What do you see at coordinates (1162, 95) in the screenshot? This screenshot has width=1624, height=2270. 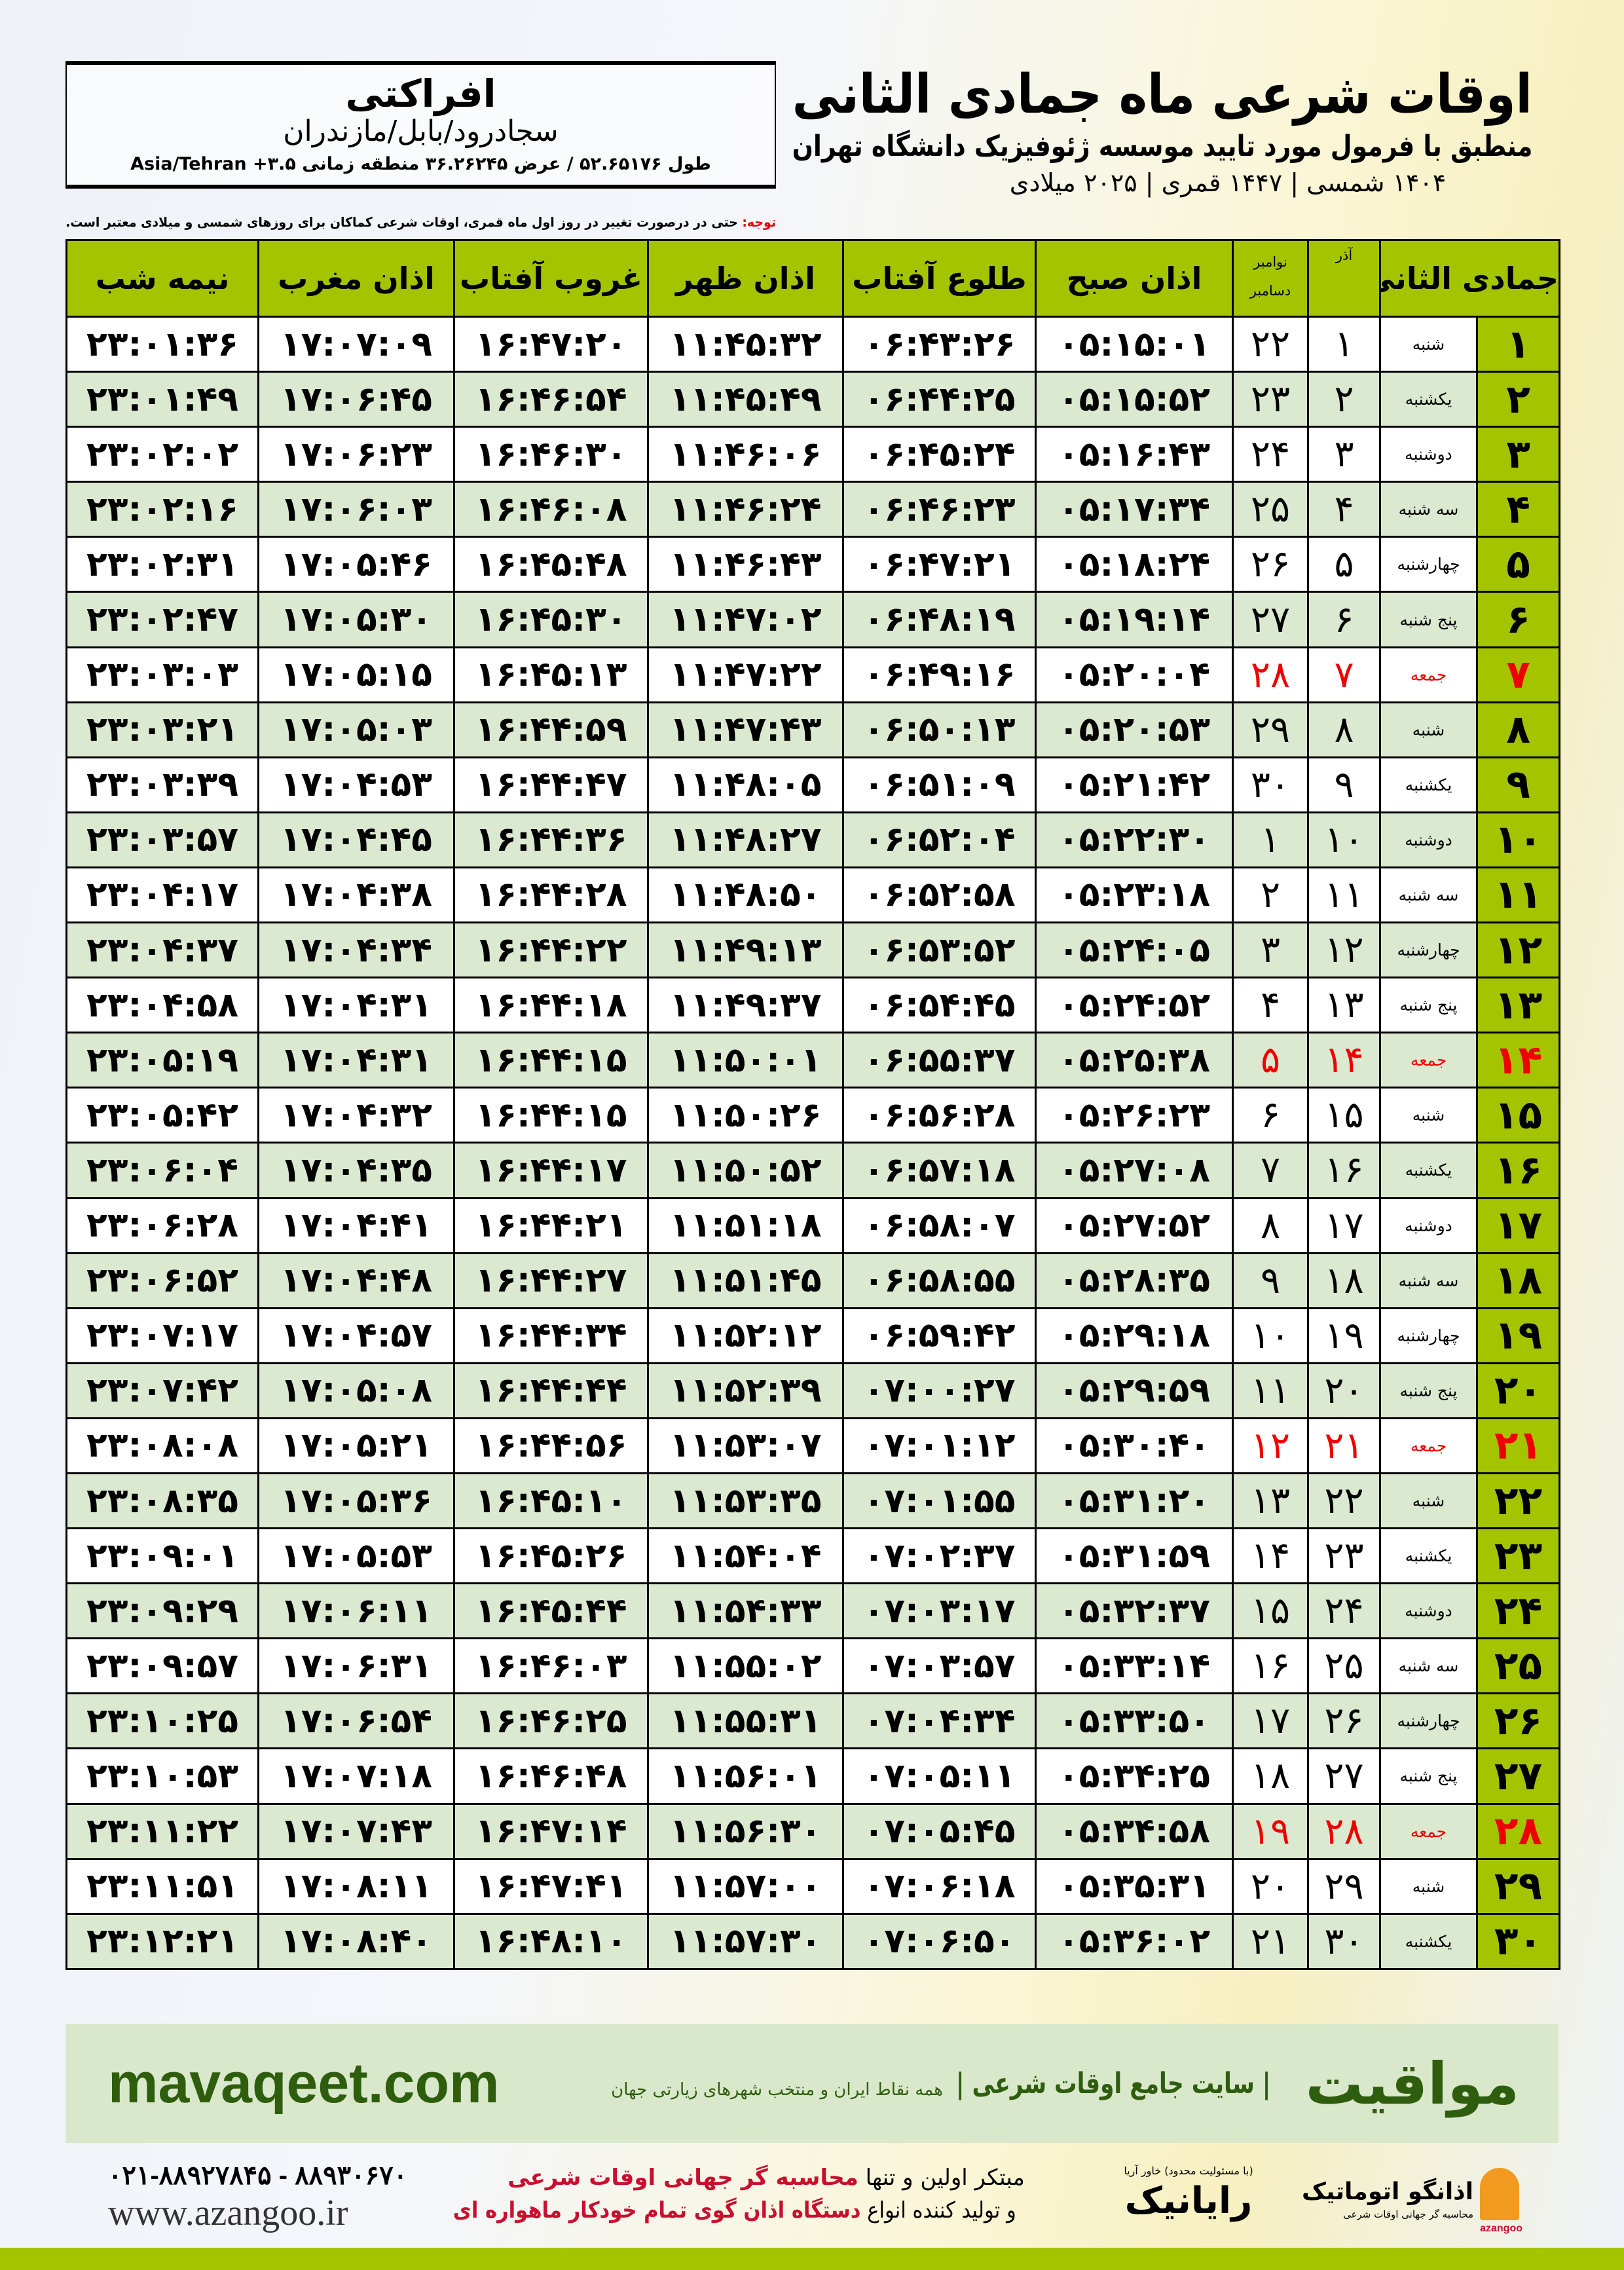 I see `page-title: اوقات شرعی ماه جمادی الثانی` at bounding box center [1162, 95].